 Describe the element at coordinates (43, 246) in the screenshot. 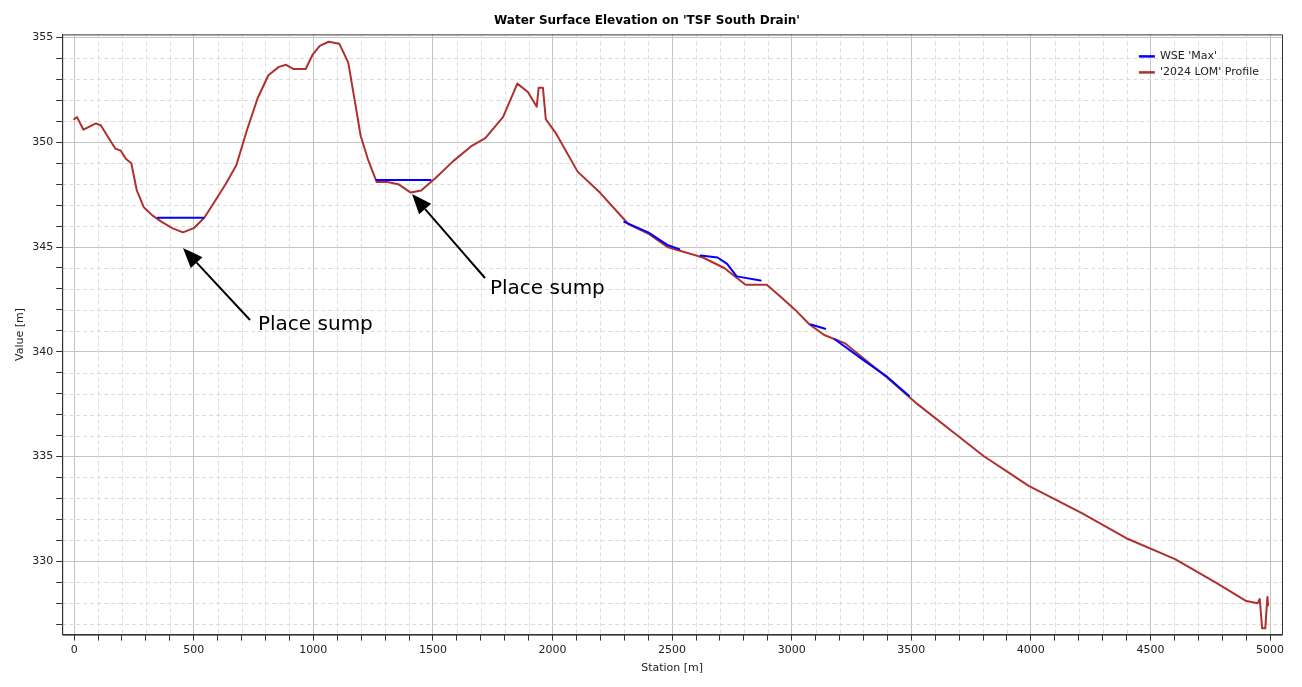

I see `y-tick-label: 345` at that location.